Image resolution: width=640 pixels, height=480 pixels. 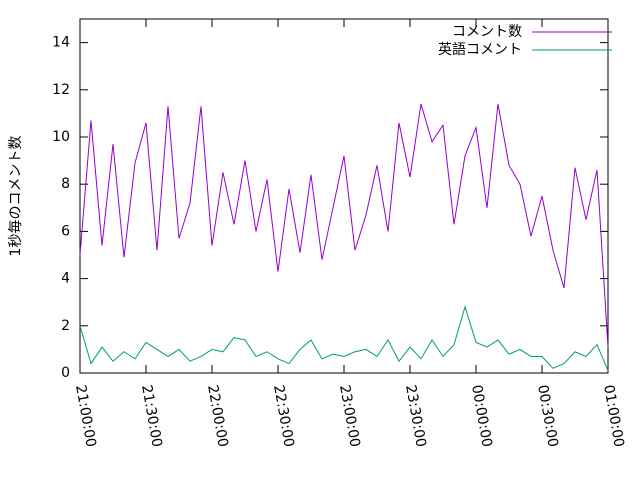 I want to click on y-tick-label: 10, so click(x=61, y=137).